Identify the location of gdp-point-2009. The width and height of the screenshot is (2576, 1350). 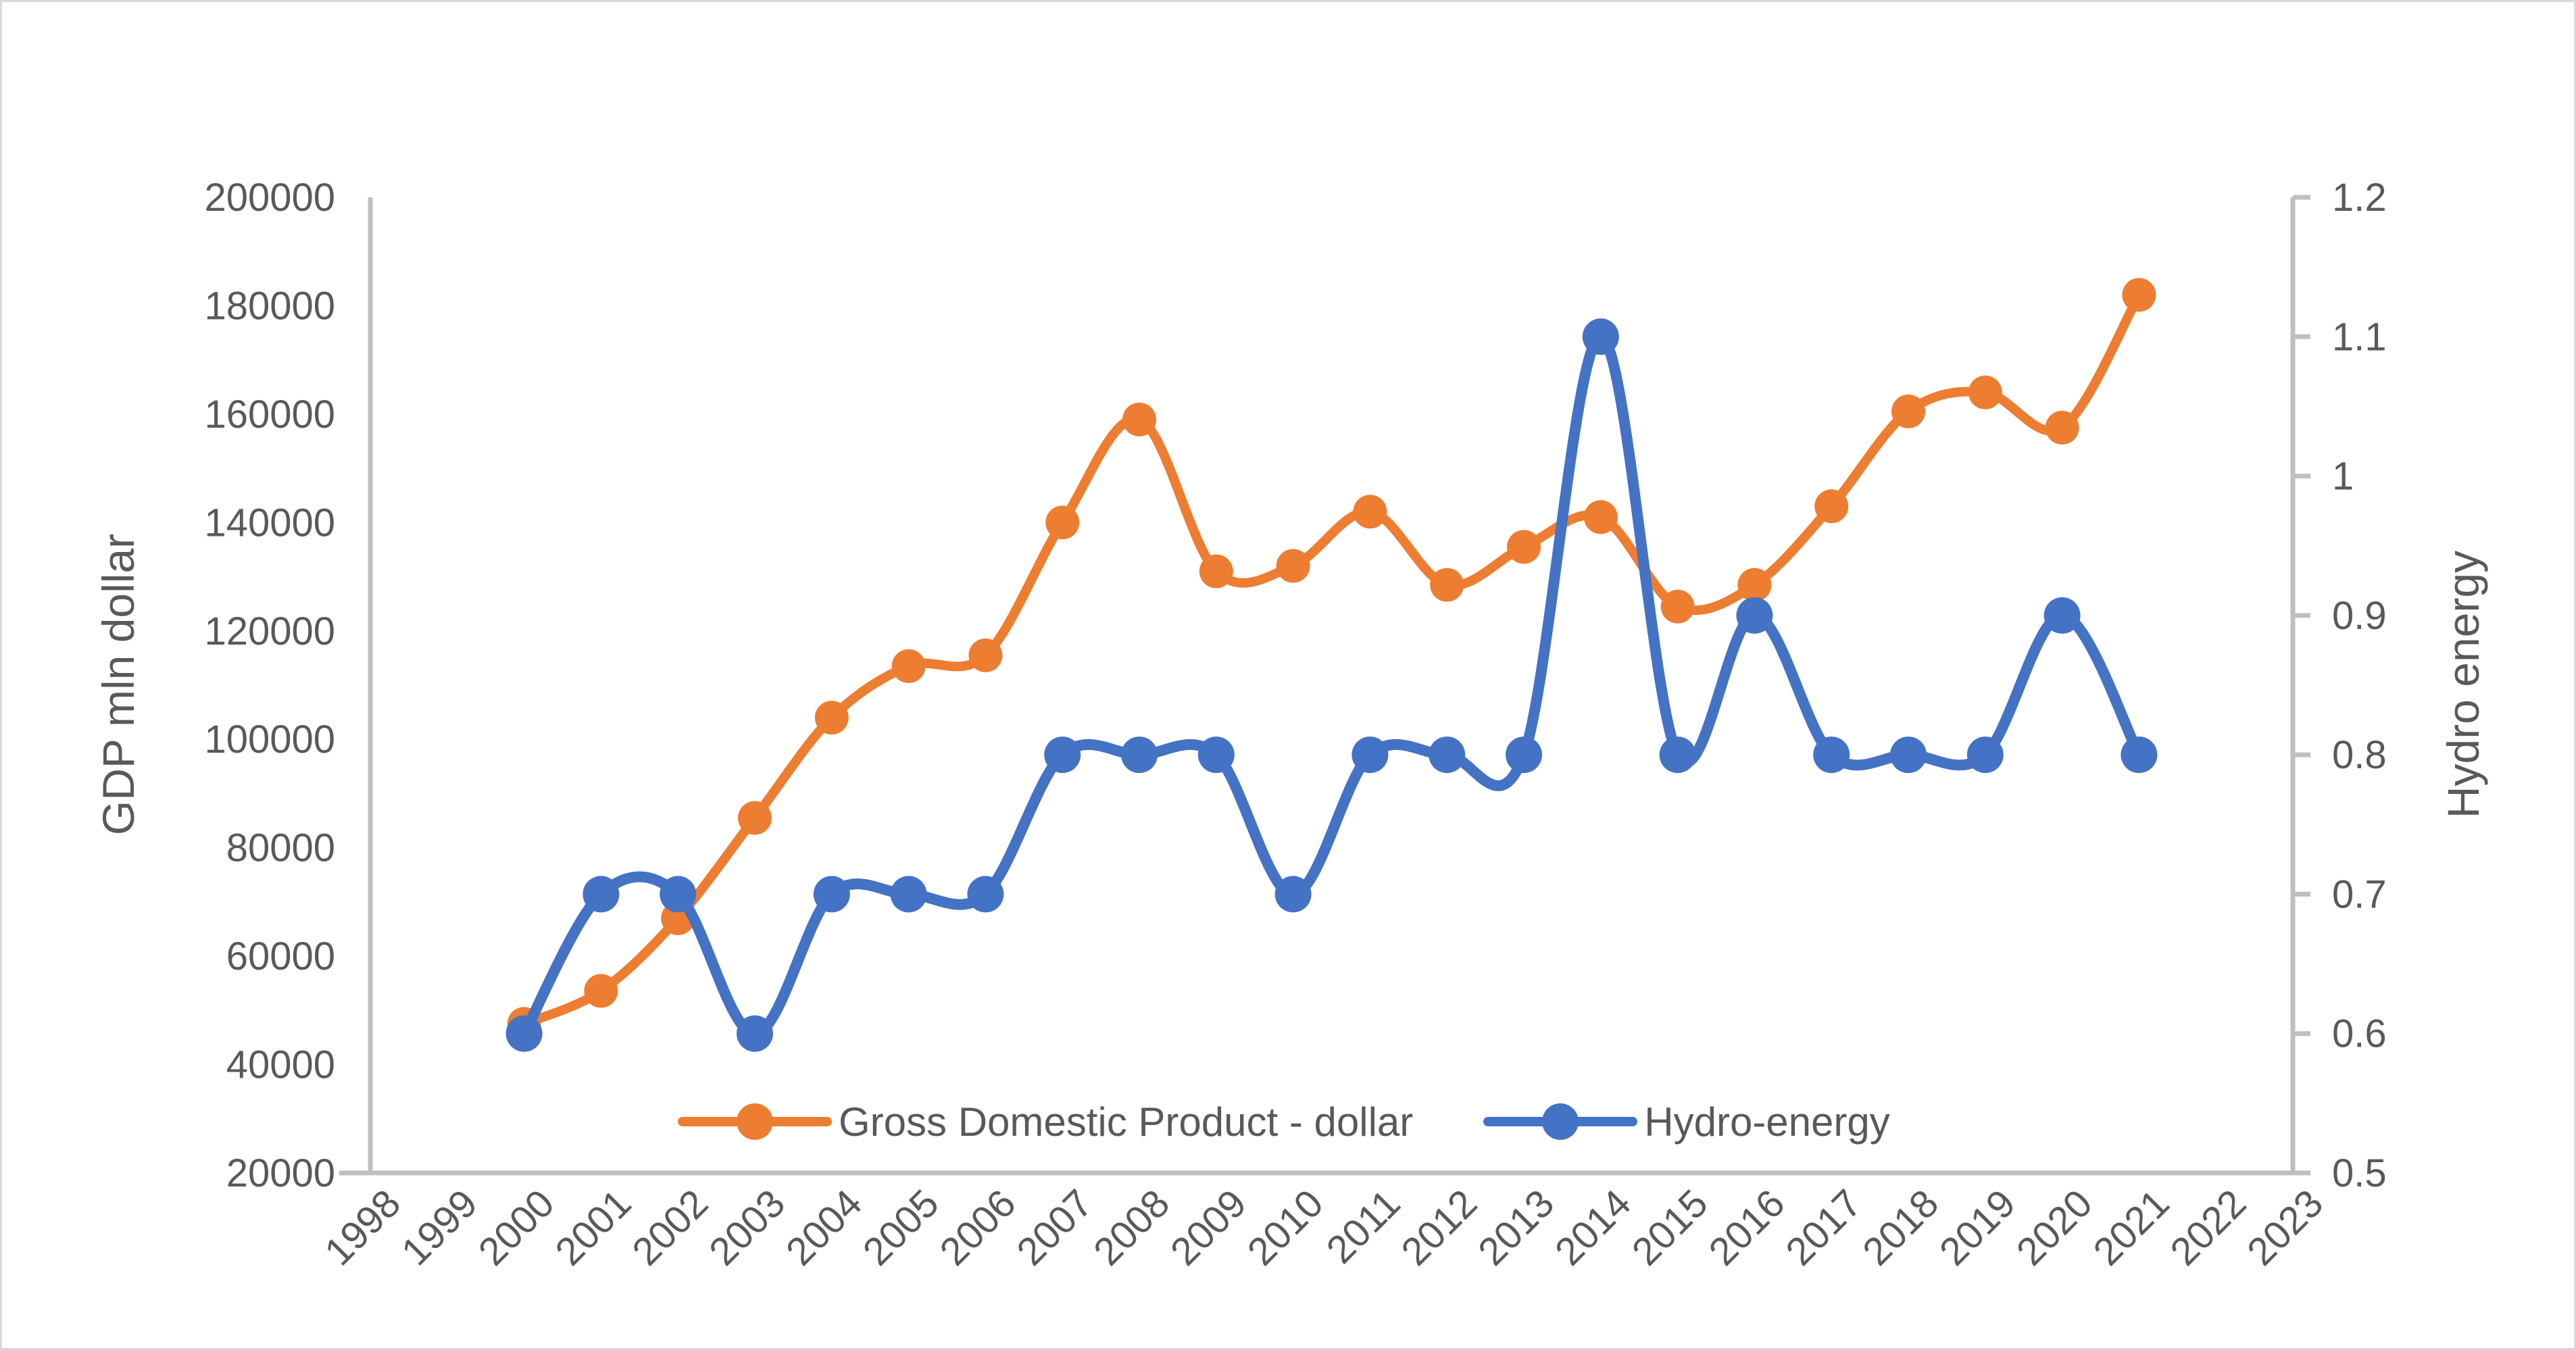
(1216, 571).